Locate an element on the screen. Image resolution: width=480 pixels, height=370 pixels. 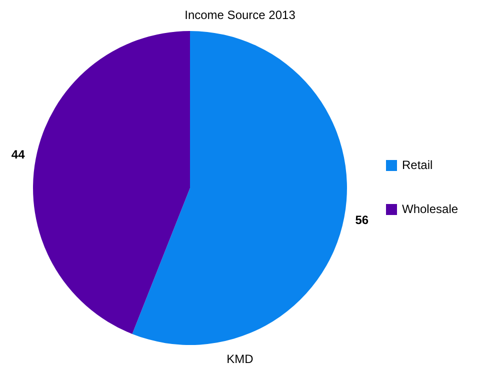
legend-label: Retail is located at coordinates (417, 165).